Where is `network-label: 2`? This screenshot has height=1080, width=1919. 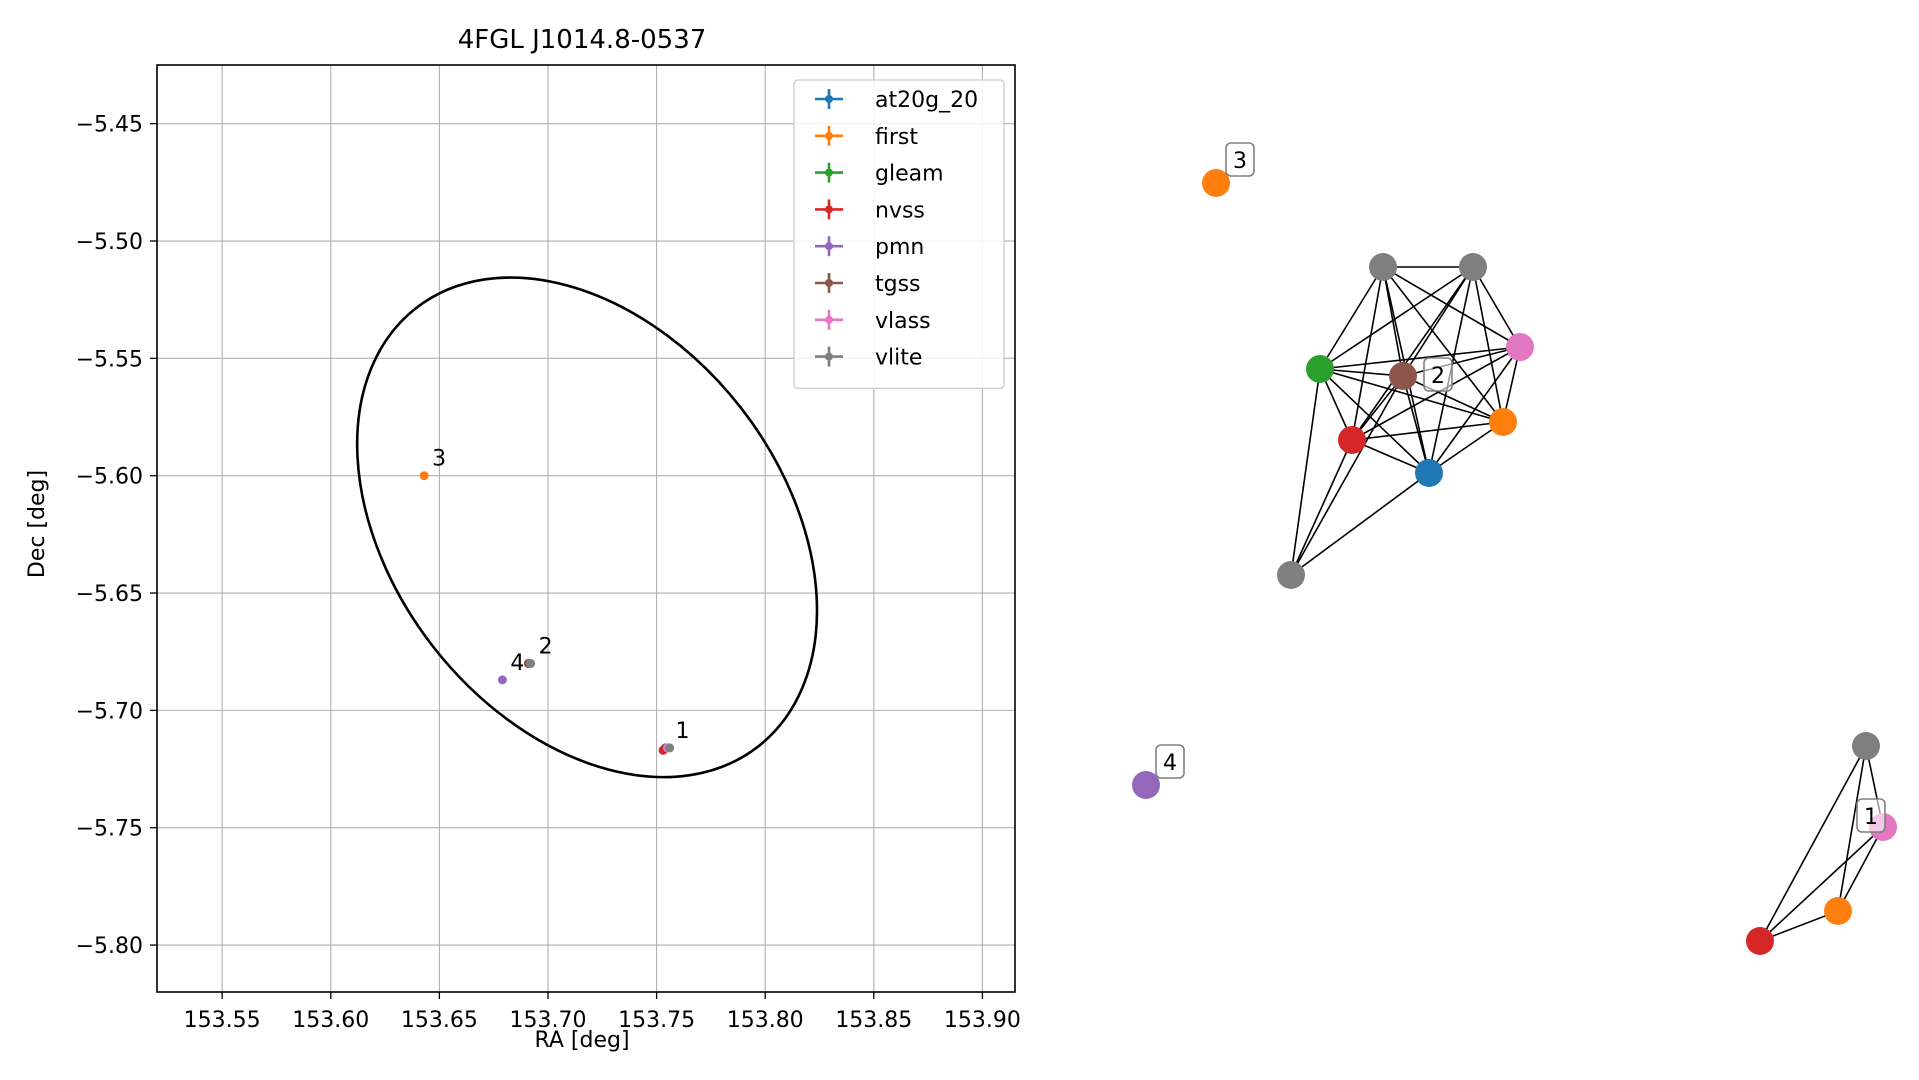
network-label: 2 is located at coordinates (1438, 376).